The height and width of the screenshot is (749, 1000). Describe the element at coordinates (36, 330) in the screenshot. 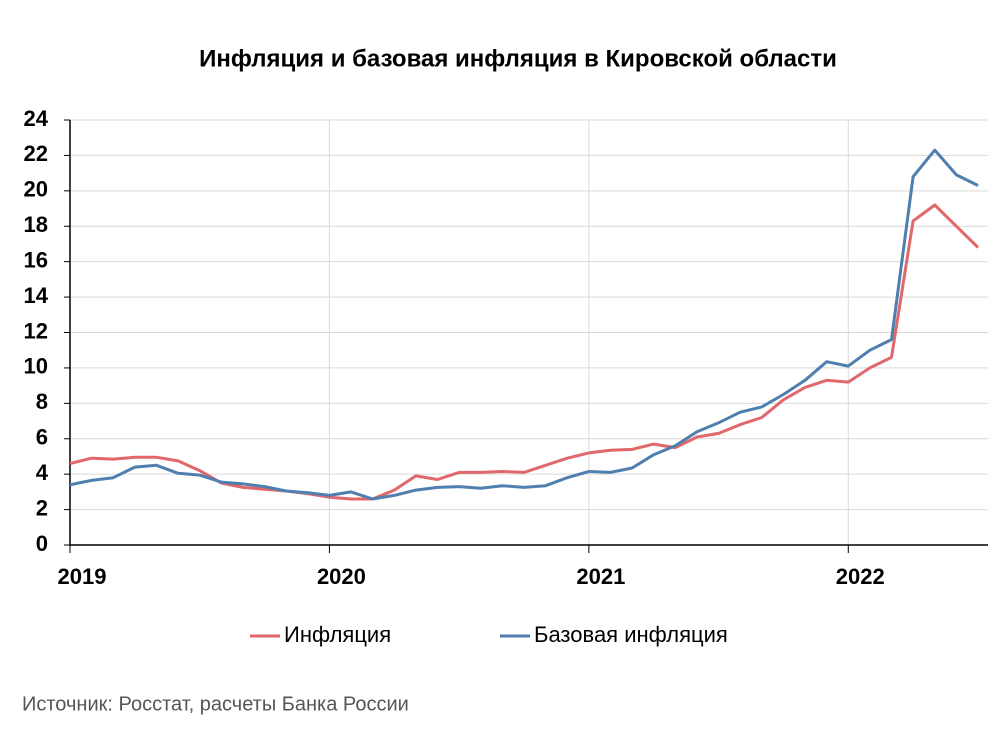

I see `y-tick-label: 12` at that location.